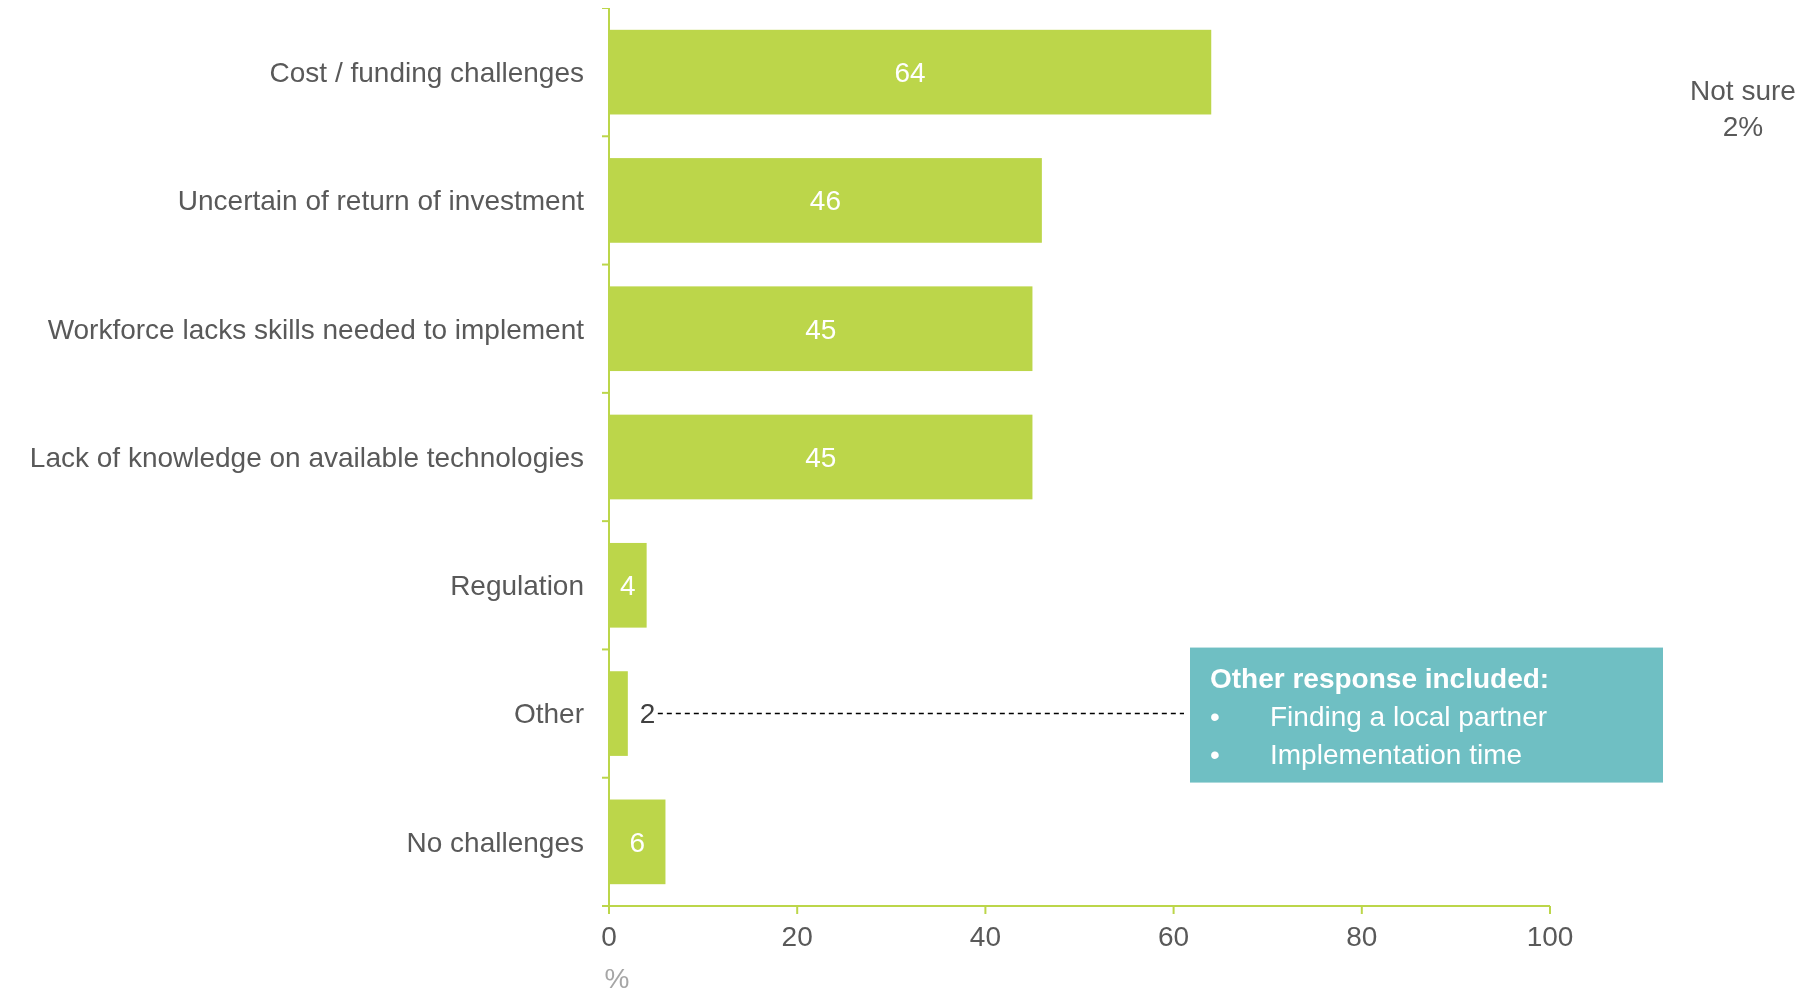 The width and height of the screenshot is (1816, 1000). Describe the element at coordinates (306, 457) in the screenshot. I see `y-tick-label: Lack of knowledge on available technologies` at that location.